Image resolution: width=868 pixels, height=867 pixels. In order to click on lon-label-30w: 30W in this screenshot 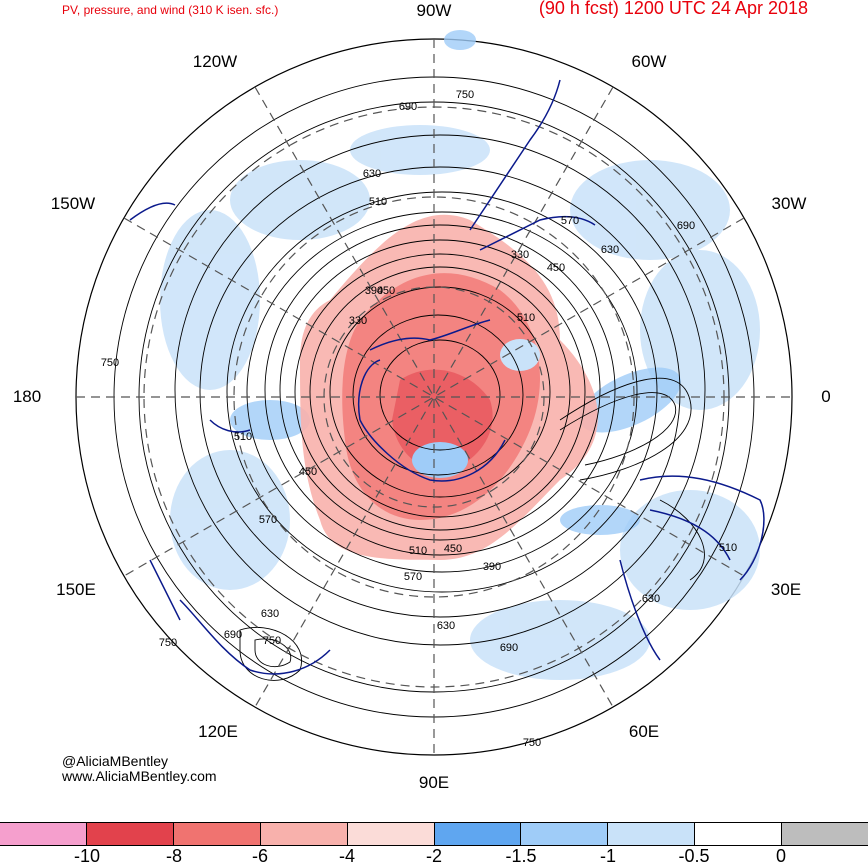, I will do `click(789, 203)`.